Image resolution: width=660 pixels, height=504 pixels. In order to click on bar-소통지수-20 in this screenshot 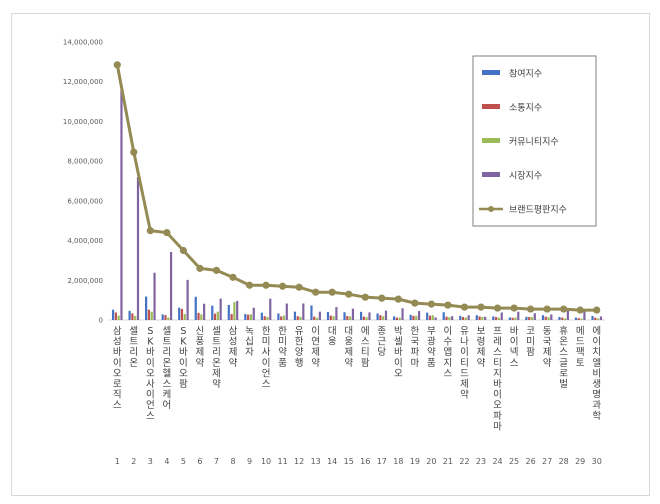, I will do `click(430, 317)`.